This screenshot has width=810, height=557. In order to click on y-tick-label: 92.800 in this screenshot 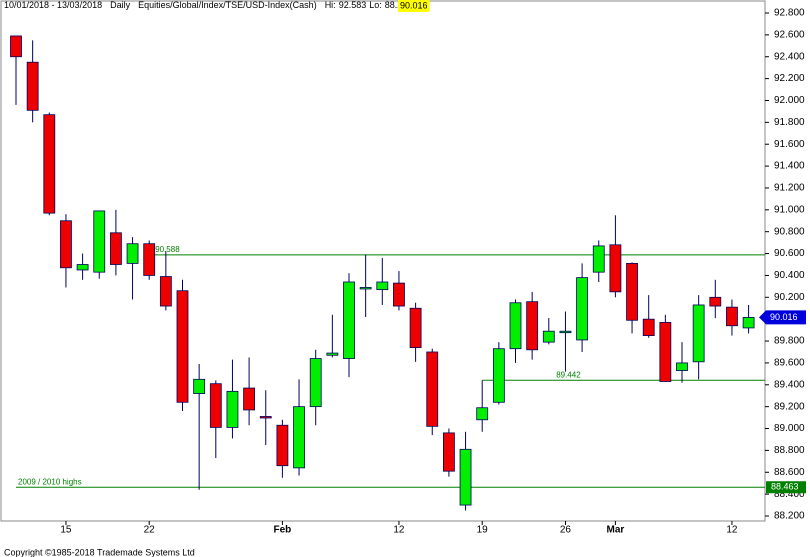, I will do `click(789, 13)`.